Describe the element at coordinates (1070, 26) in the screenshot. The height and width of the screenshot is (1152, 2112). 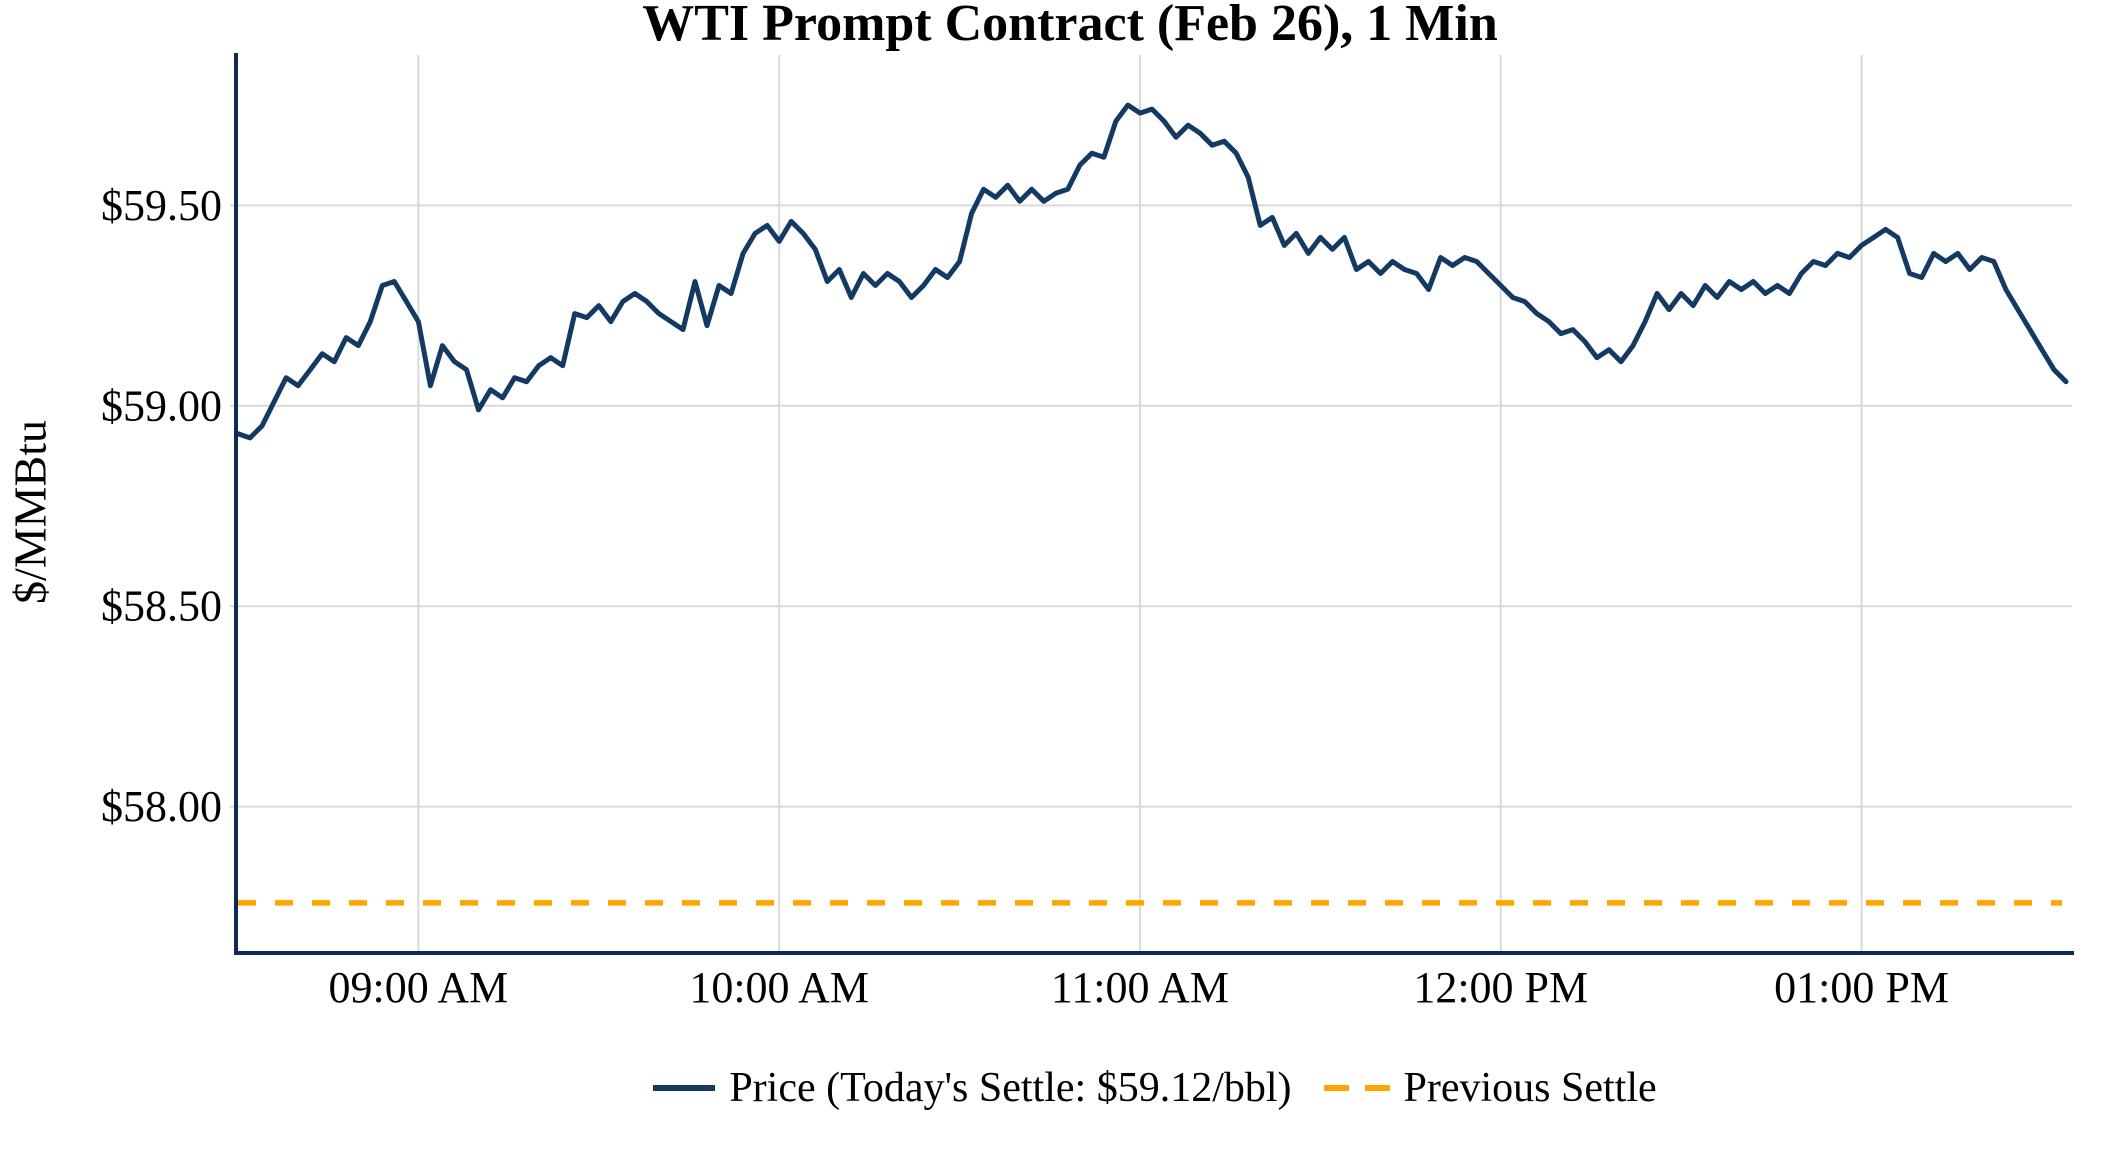
I see `chart-title: WTI Prompt Contract (Feb 26), 1 Min` at that location.